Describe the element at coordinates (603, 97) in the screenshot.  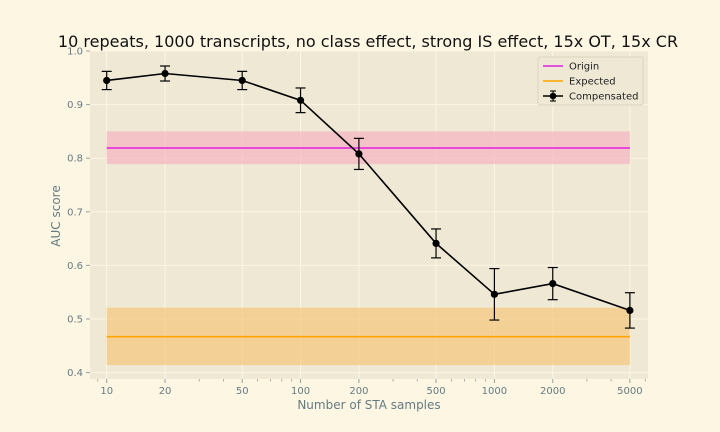
I see `legend-label: Compensated` at that location.